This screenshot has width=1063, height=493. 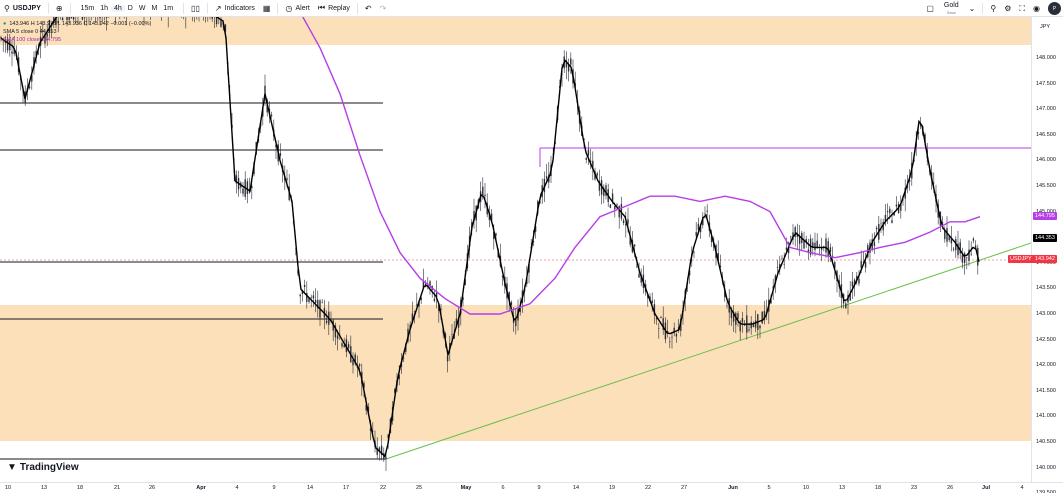 I want to click on settings-button: ⚙, so click(x=1007, y=8).